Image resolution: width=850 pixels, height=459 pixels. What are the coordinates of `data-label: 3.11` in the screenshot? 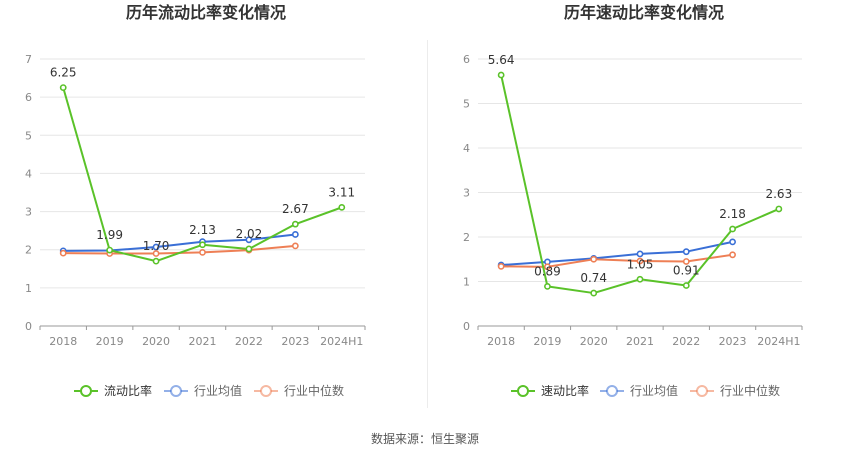 It's located at (341, 192).